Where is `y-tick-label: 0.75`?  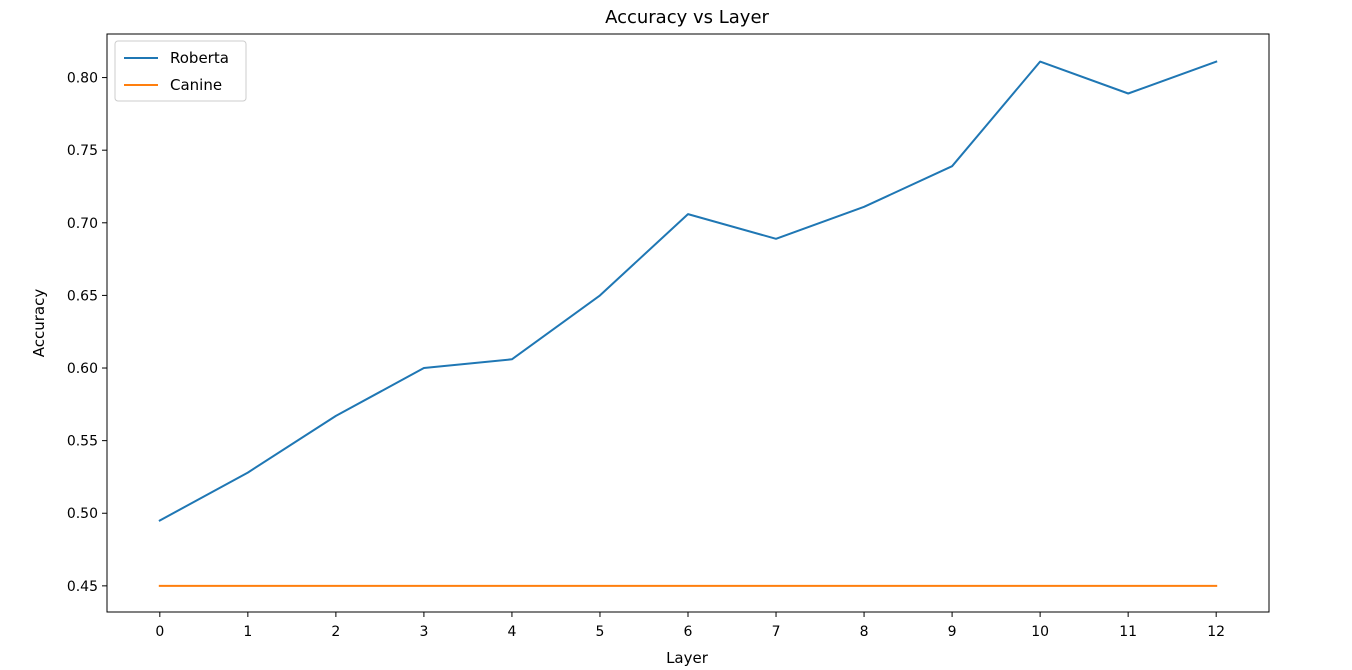 y-tick-label: 0.75 is located at coordinates (82, 151).